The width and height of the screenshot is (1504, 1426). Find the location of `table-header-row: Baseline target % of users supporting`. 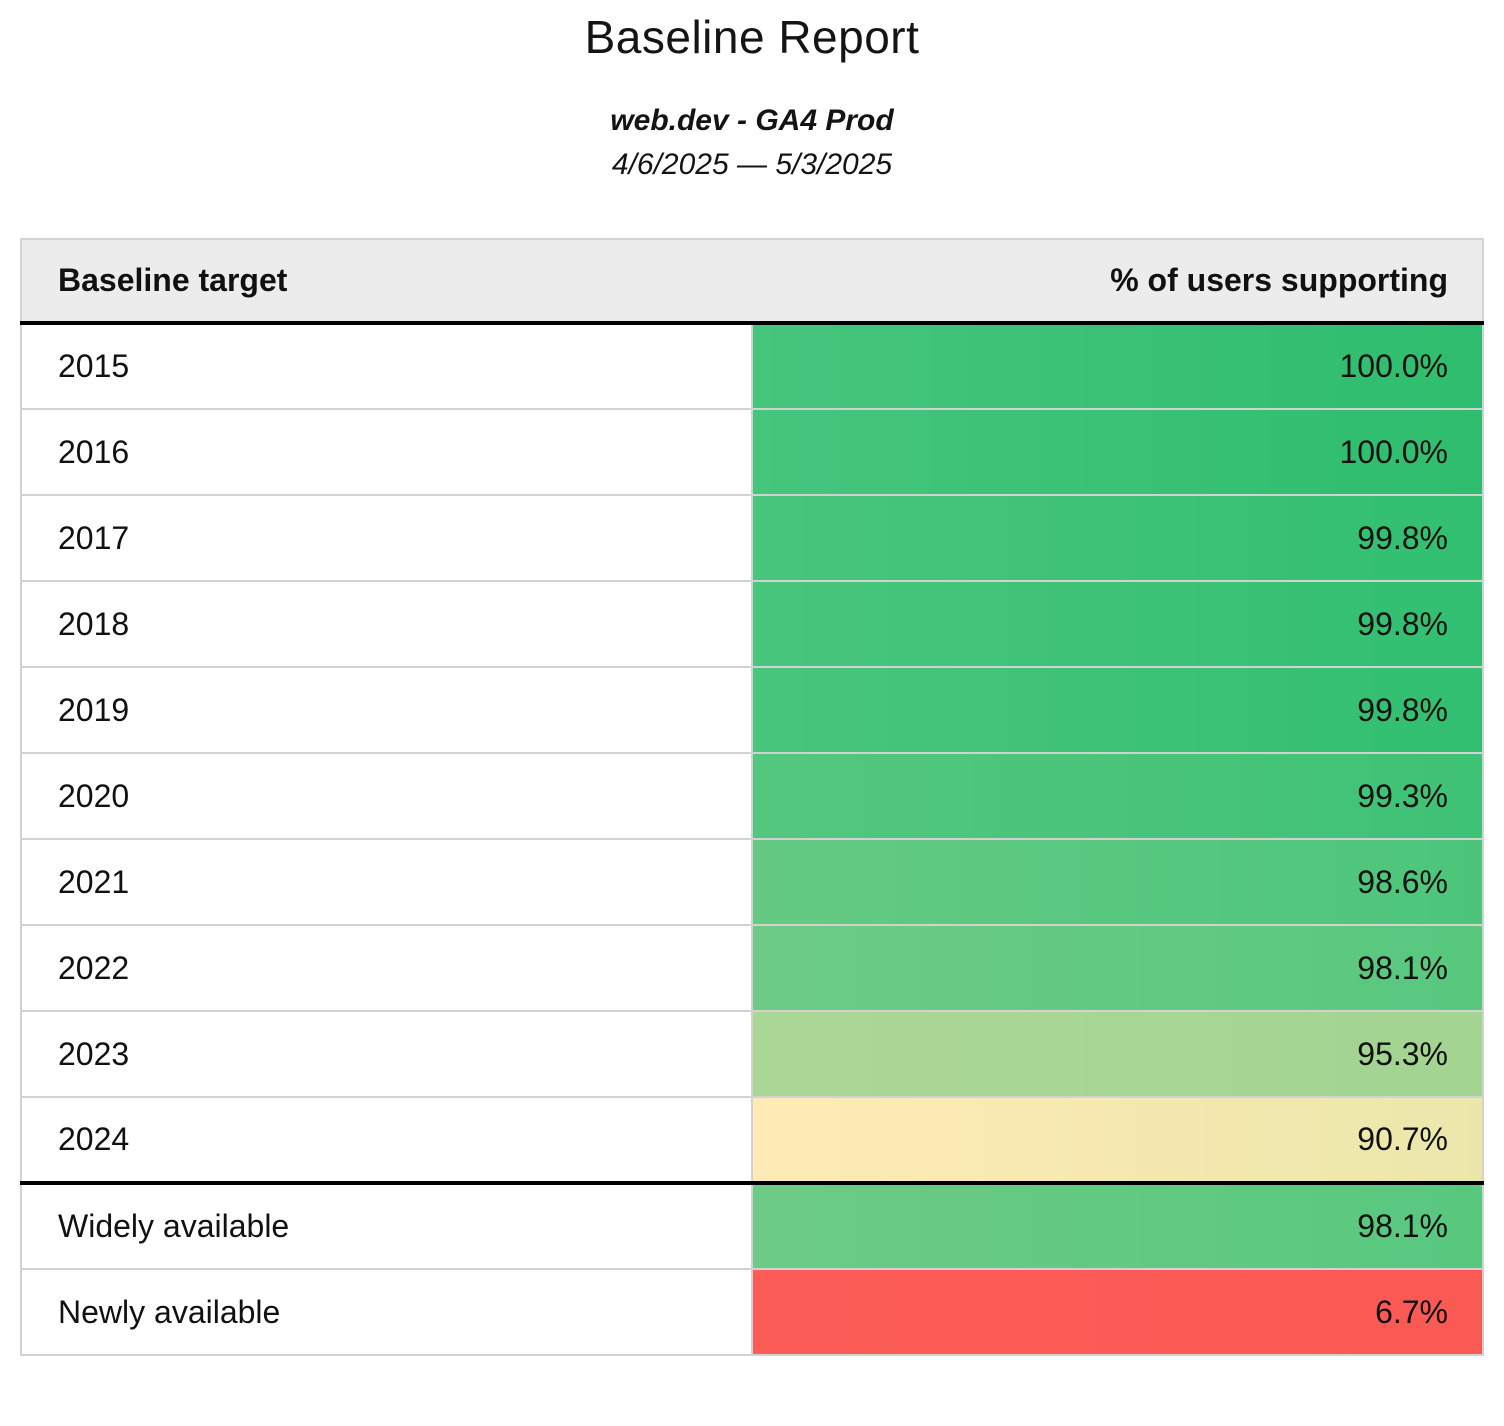

table-header-row: Baseline target % of users supporting is located at coordinates (752, 281).